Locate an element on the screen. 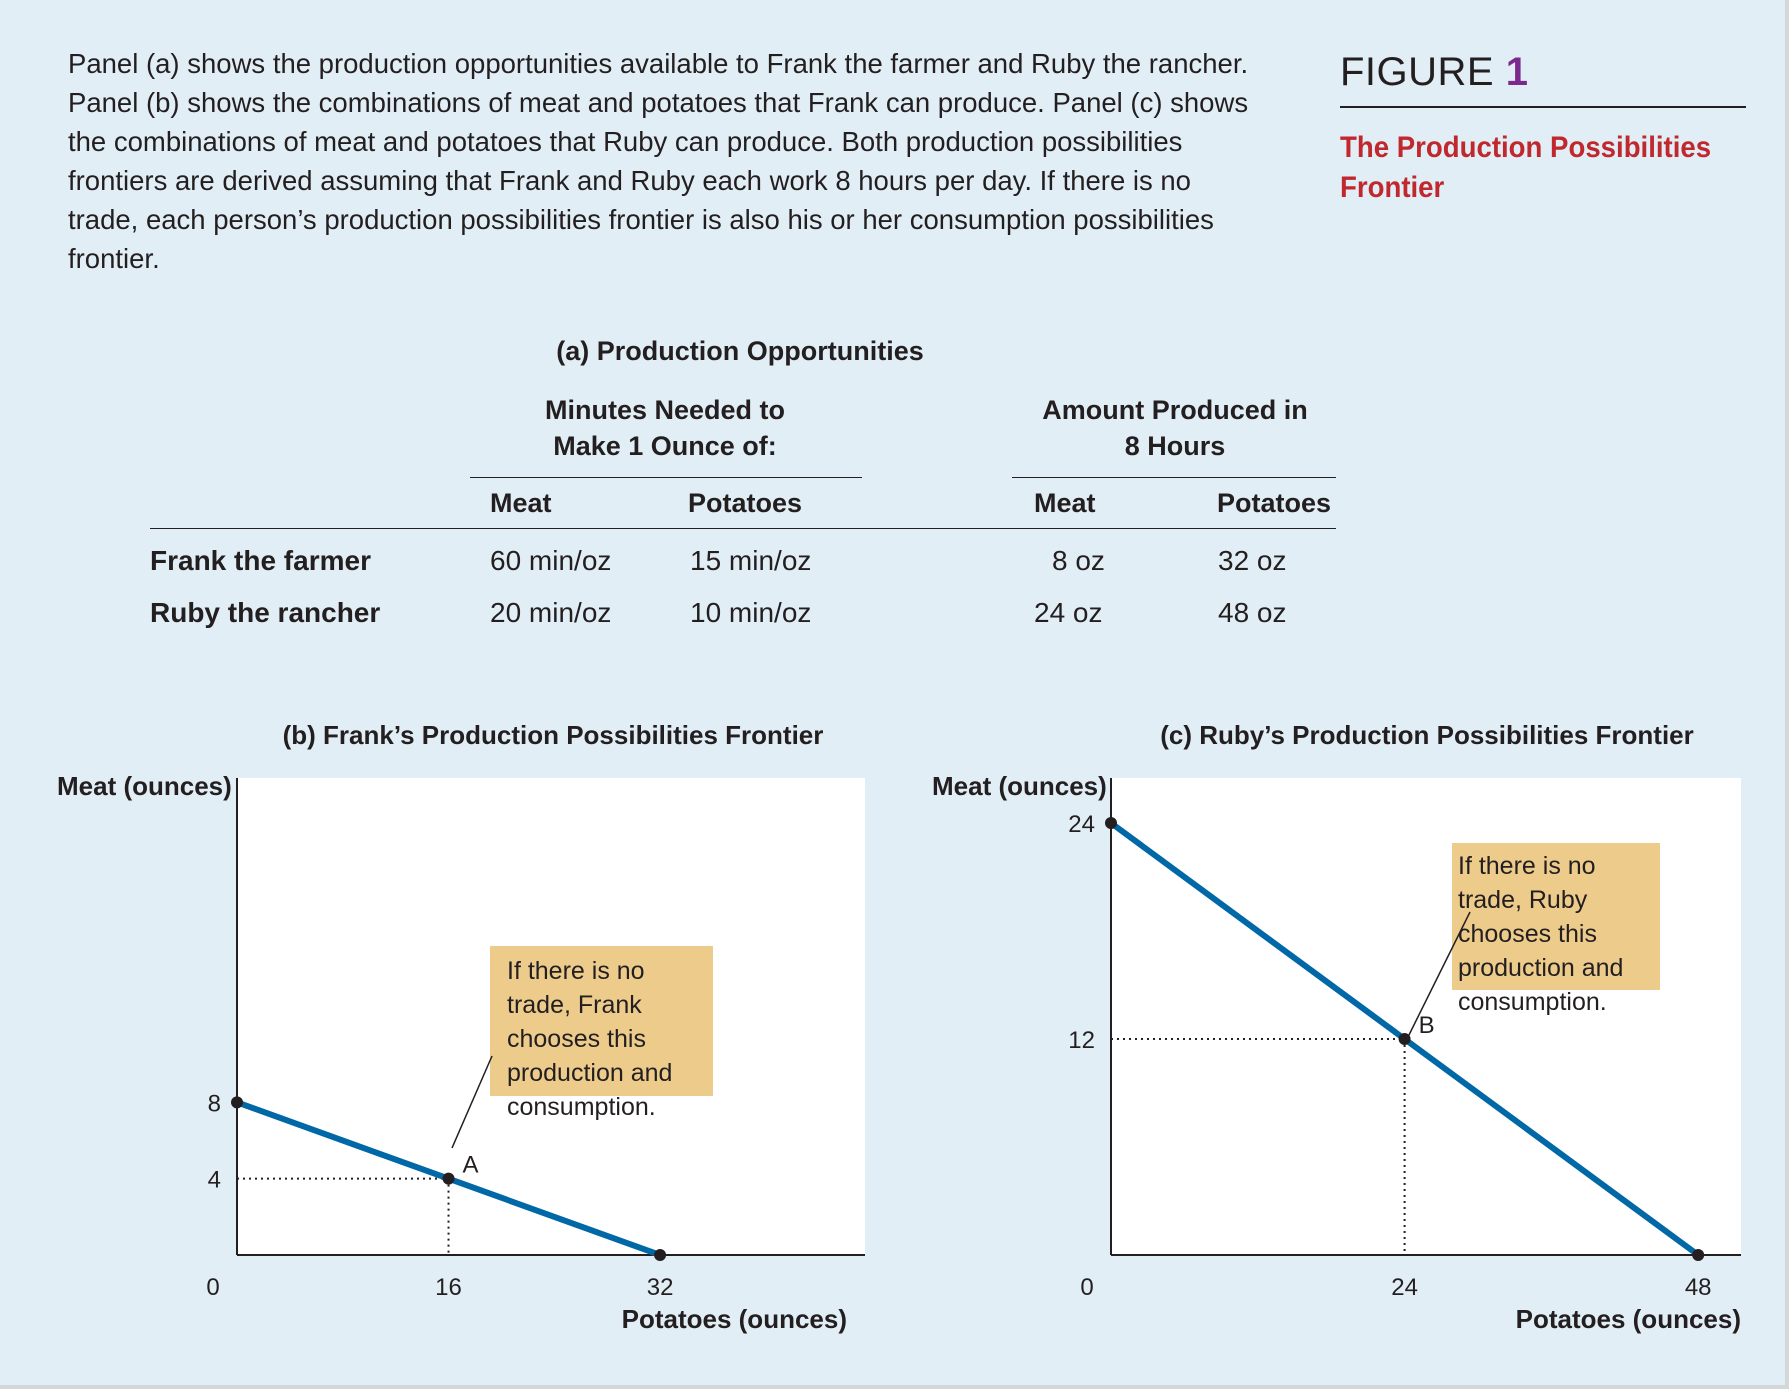  table-cell: 32 oz is located at coordinates (1252, 560).